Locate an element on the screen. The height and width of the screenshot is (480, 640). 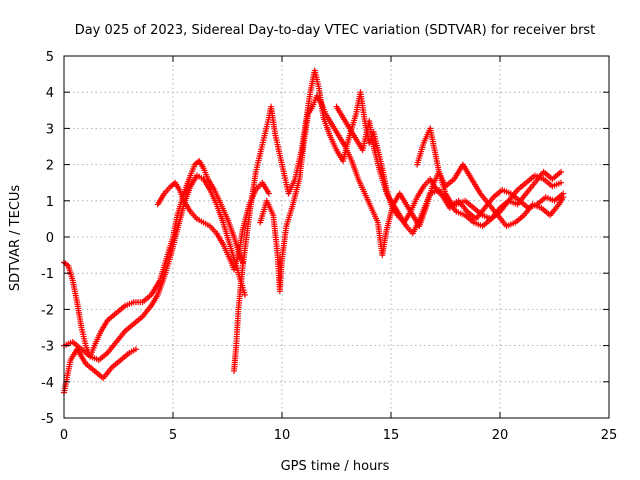
x-tick-label: 10 is located at coordinates (282, 435).